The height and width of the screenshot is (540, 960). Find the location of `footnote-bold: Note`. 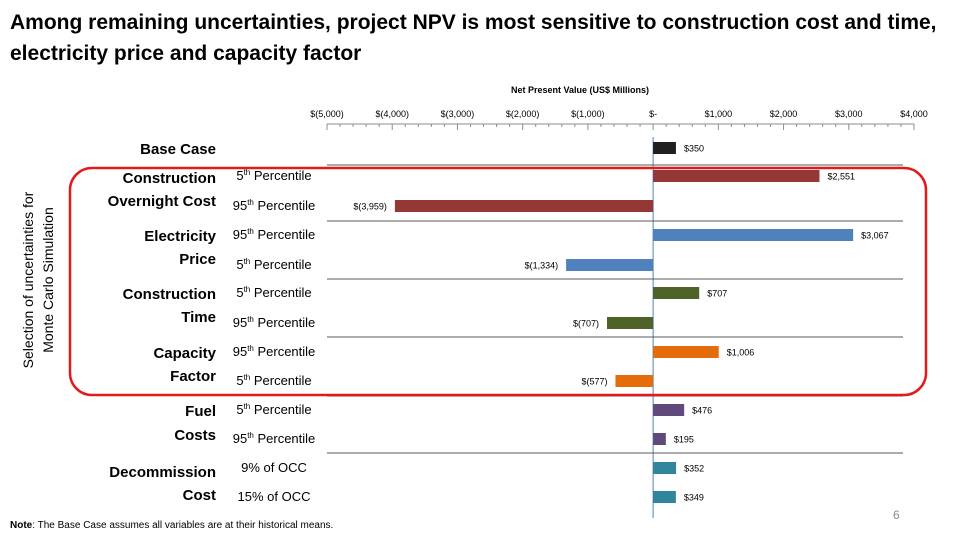

footnote-bold: Note is located at coordinates (21, 525).